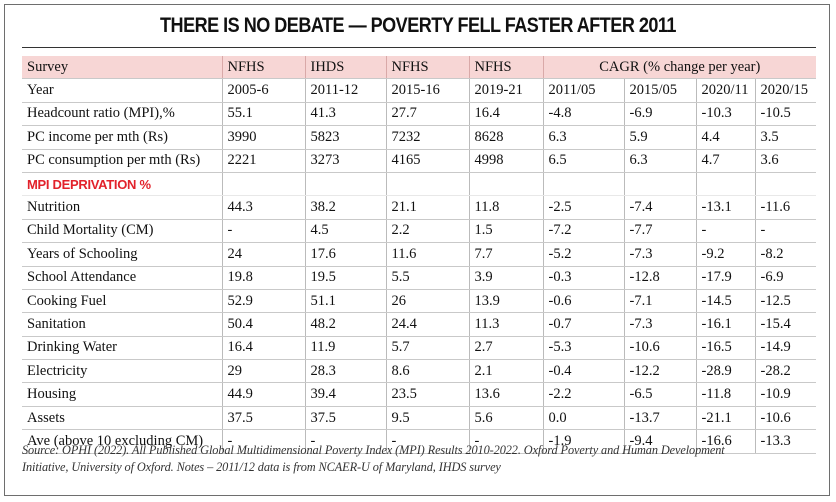 The height and width of the screenshot is (502, 836). What do you see at coordinates (505, 278) in the screenshot?
I see `table-cell: 3.9` at bounding box center [505, 278].